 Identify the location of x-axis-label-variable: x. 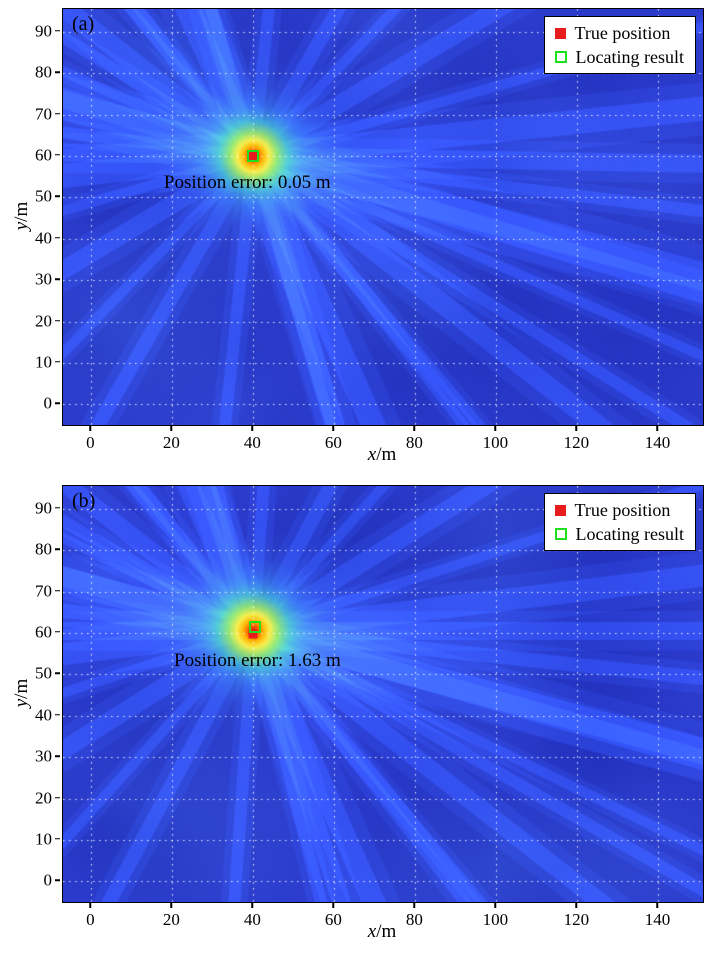
(372, 931).